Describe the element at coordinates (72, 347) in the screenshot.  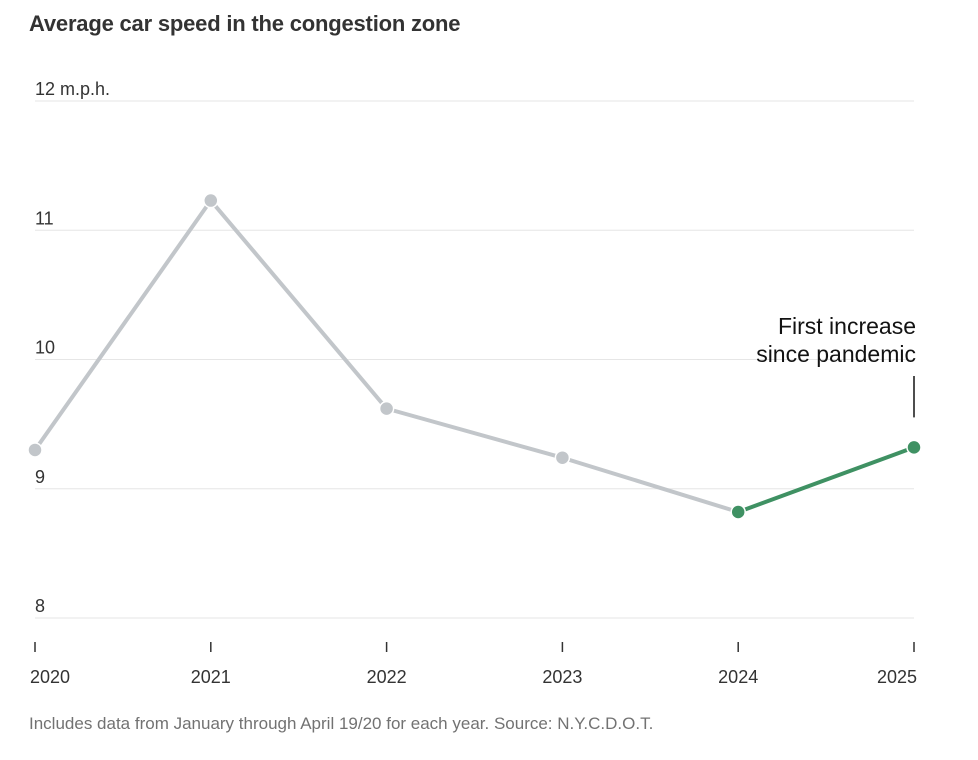
I see `y-axis-labels: 12 m.p.h. 11 10 9 8` at that location.